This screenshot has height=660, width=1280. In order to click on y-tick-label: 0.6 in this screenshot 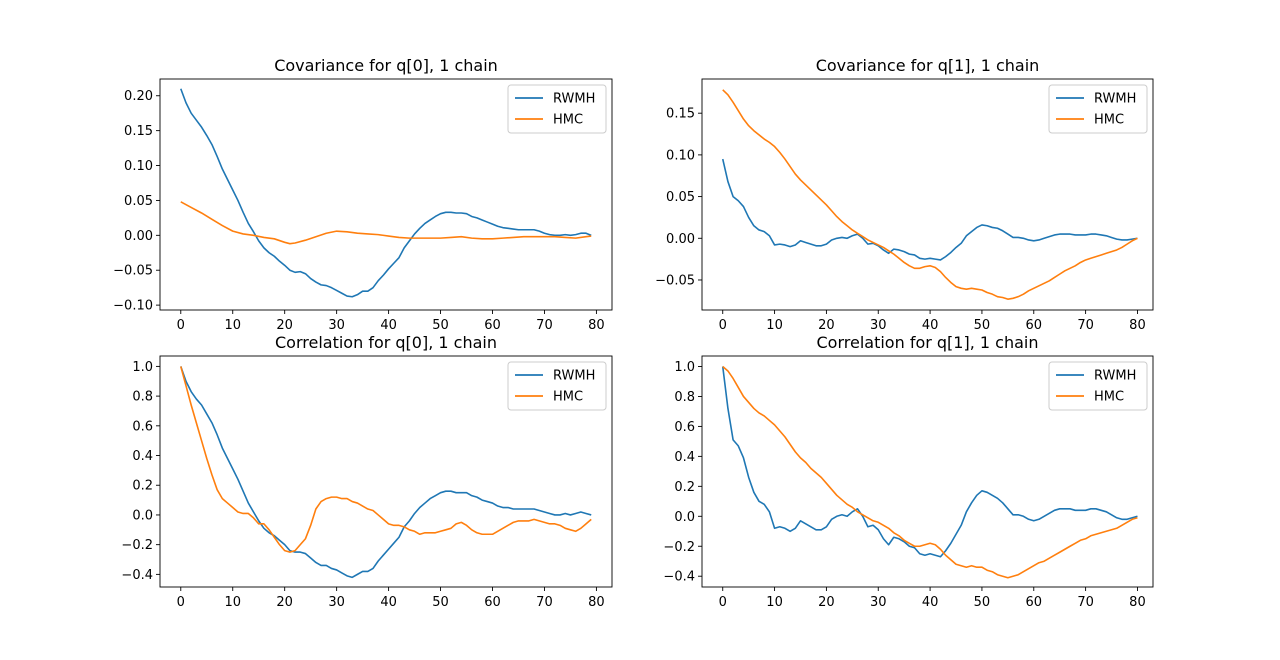, I will do `click(684, 427)`.